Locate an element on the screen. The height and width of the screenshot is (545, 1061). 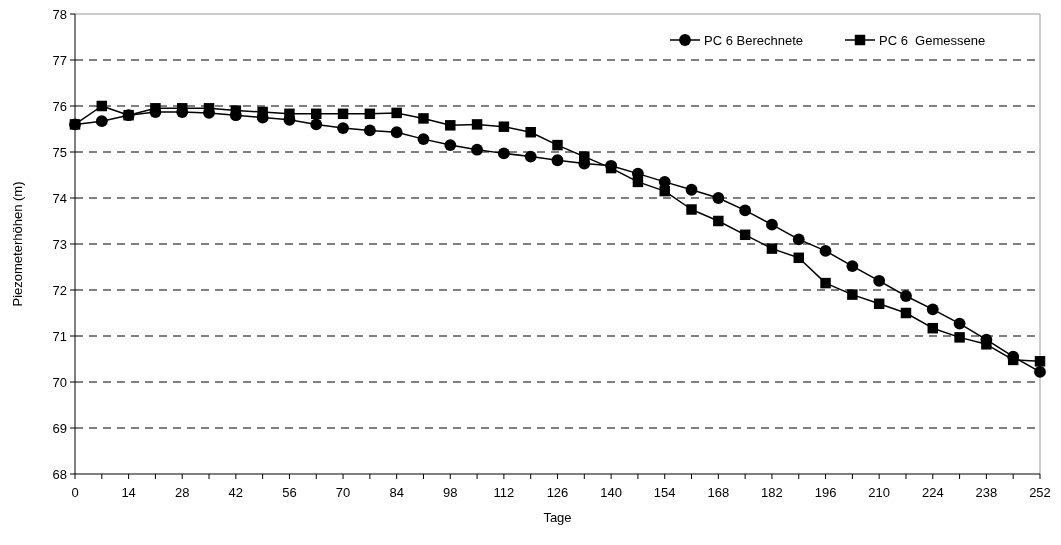
x-tick-label: 56 is located at coordinates (289, 492).